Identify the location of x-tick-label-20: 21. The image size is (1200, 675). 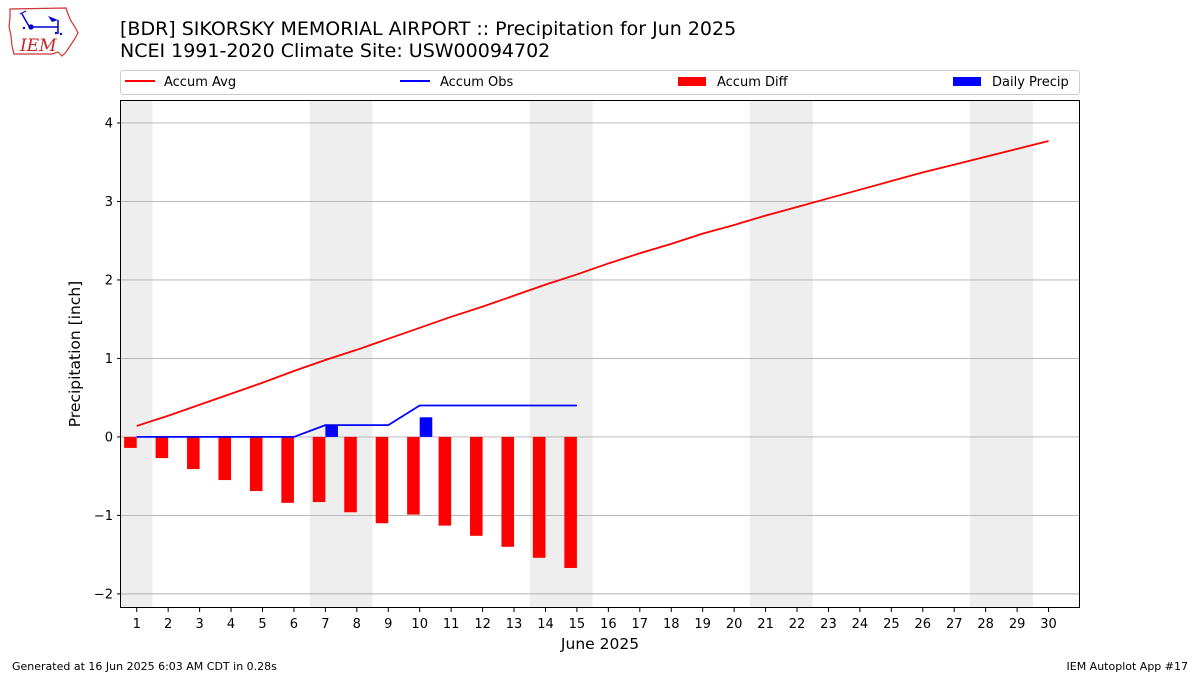
(765, 624).